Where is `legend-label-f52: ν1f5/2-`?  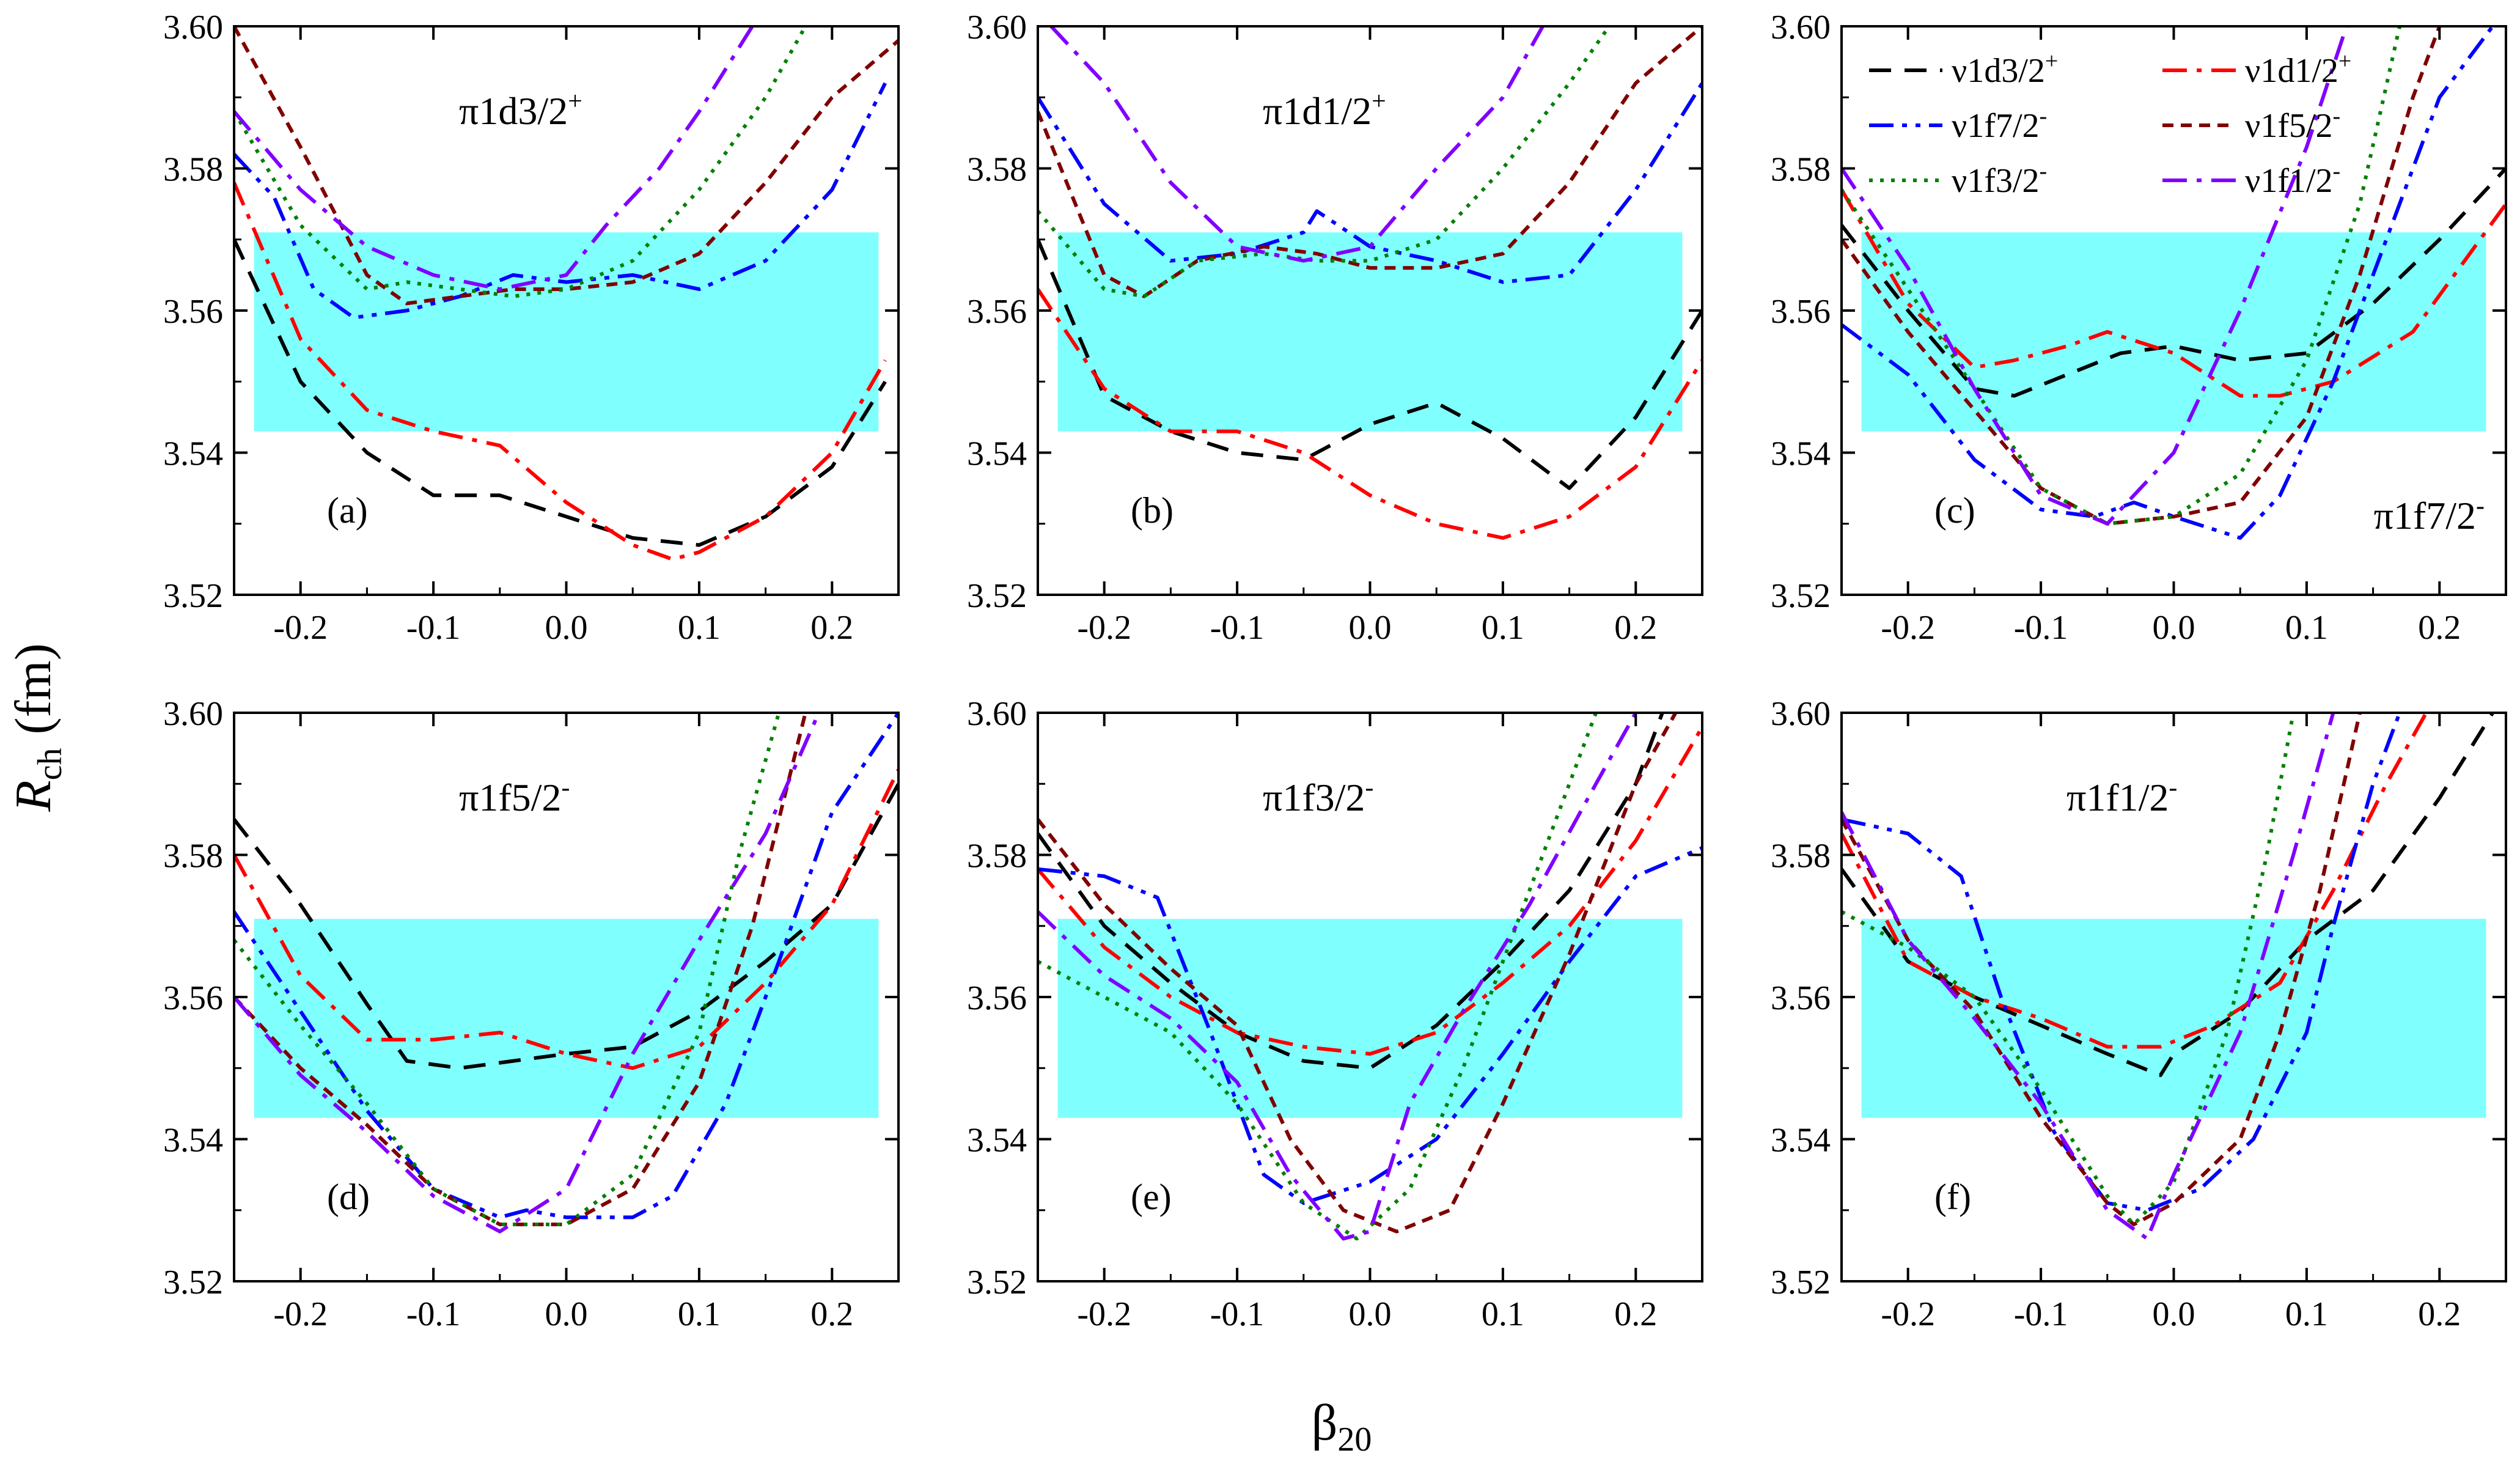 legend-label-f52: ν1f5/2- is located at coordinates (2292, 124).